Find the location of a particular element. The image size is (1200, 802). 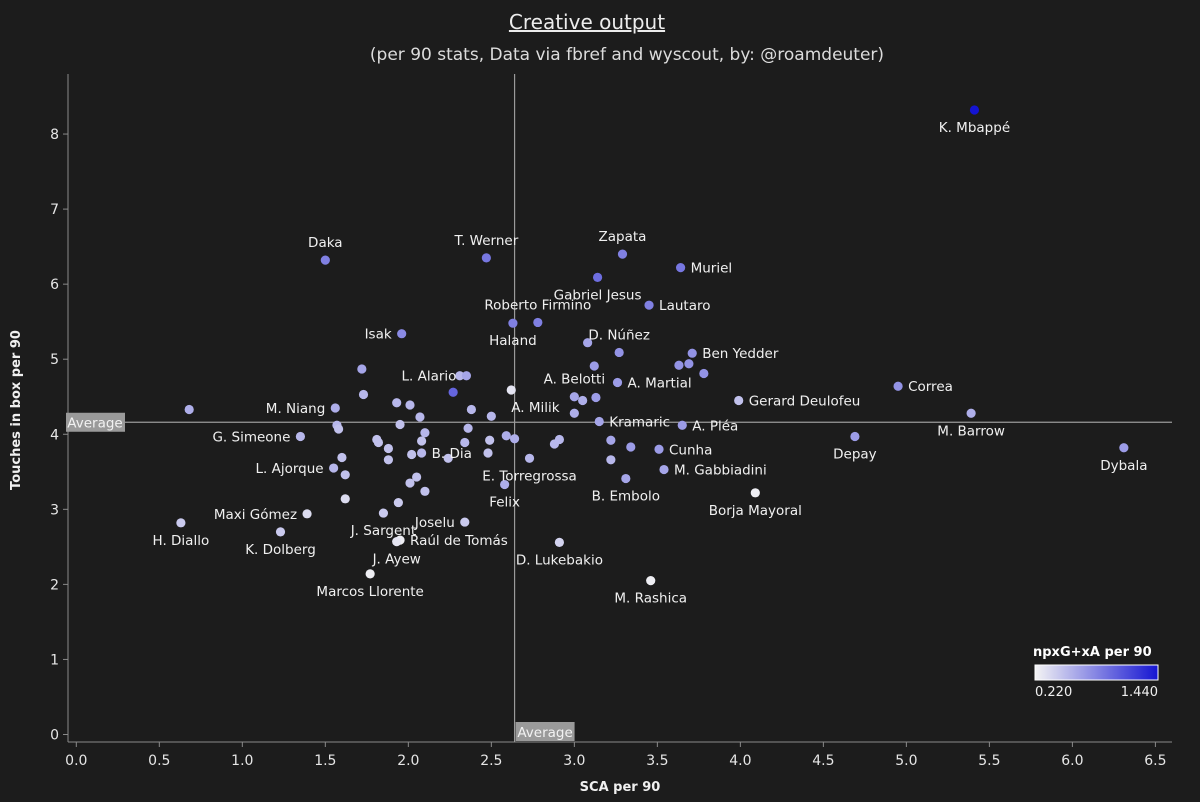

point-label: Gerard Deulofeu is located at coordinates (805, 401).